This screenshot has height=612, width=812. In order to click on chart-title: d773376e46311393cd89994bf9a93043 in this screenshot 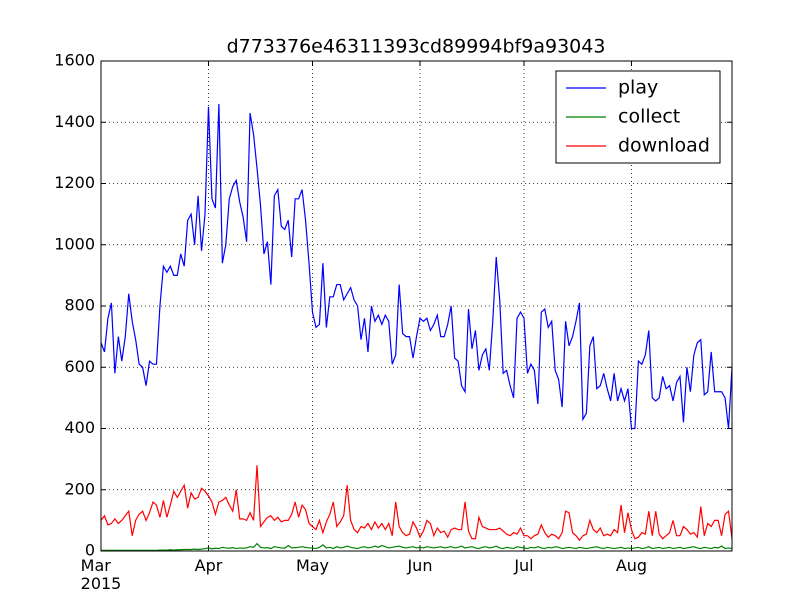, I will do `click(416, 47)`.